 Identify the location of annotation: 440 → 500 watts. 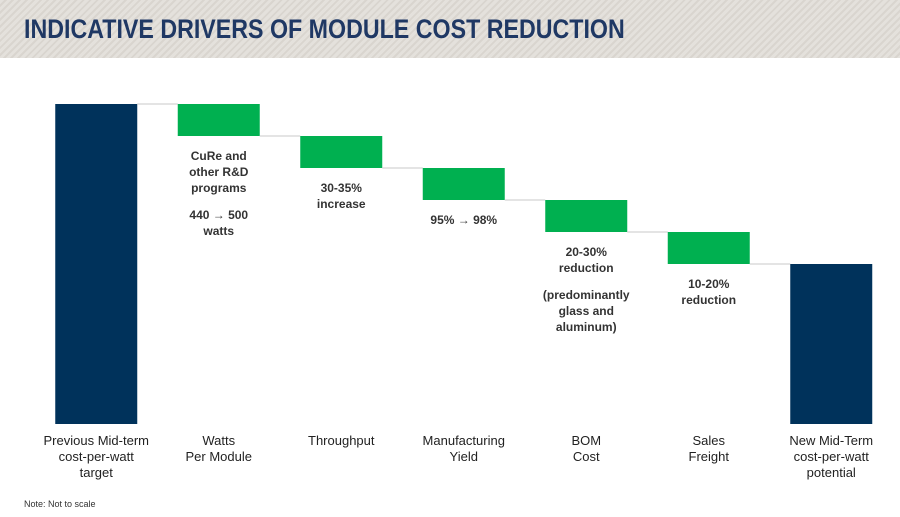
(219, 223).